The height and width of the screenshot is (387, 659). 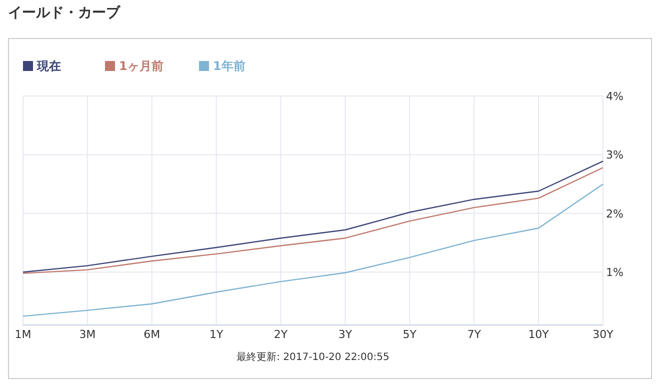 I want to click on x-tick-label: 30Y, so click(x=603, y=334).